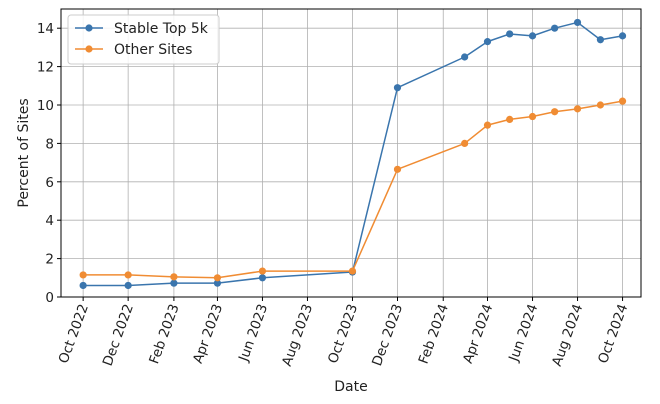 This screenshot has height=404, width=660. I want to click on y-tick-label: 2, so click(49, 260).